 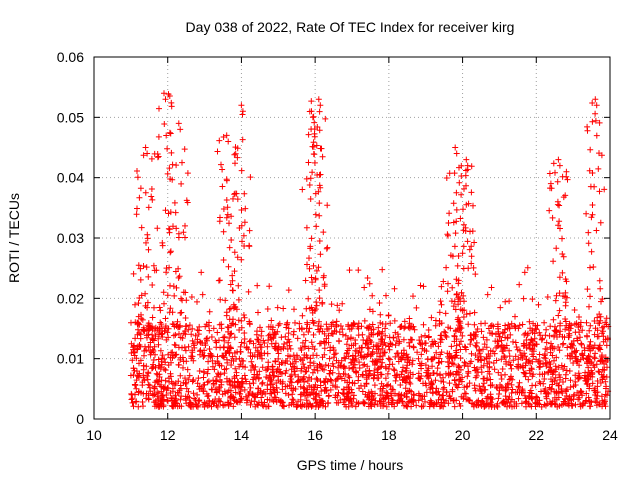 I want to click on x-tick-label: 16, so click(x=315, y=435).